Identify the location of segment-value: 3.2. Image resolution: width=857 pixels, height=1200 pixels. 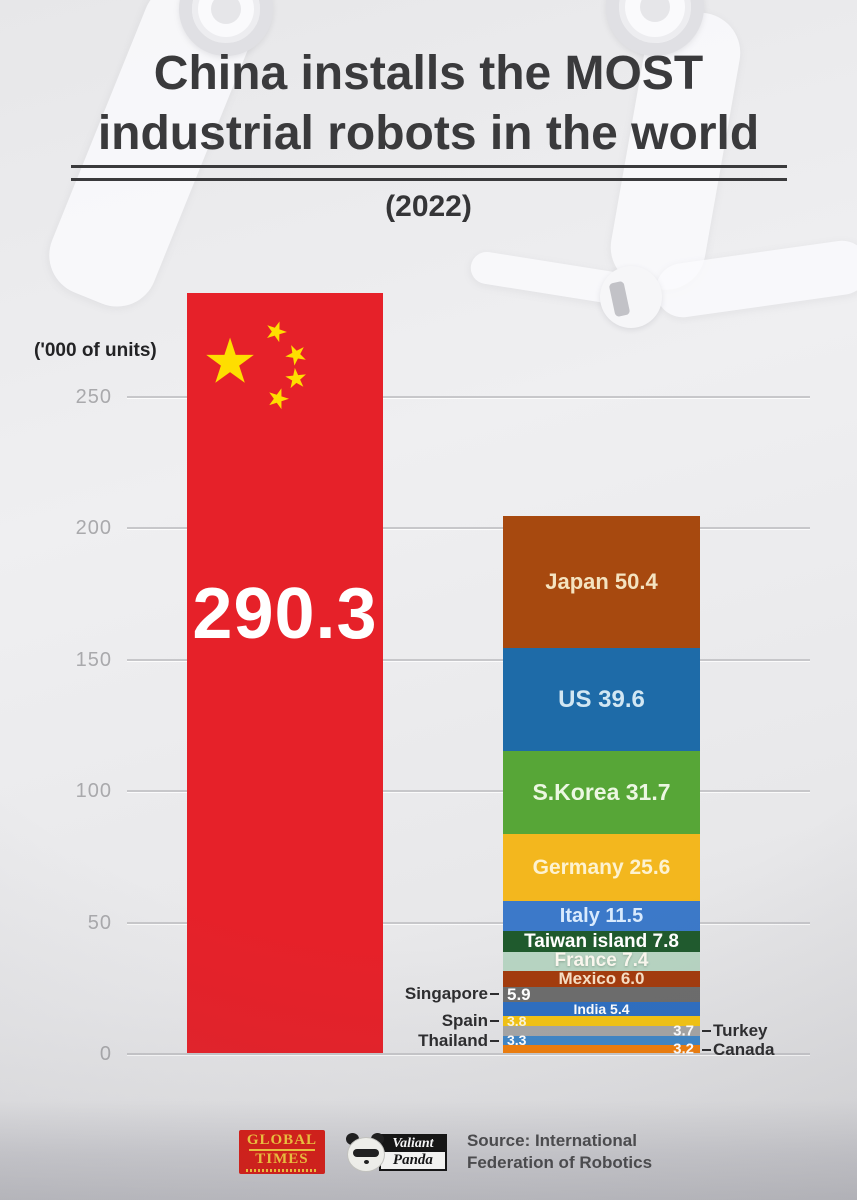
(683, 1049).